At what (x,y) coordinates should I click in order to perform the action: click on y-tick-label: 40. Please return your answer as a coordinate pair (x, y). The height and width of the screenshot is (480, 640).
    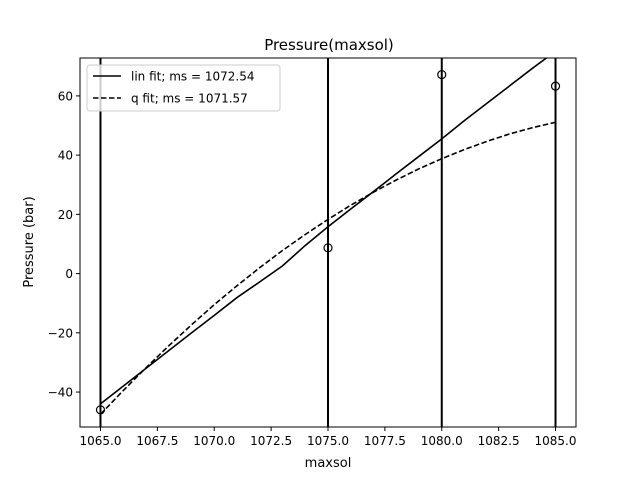
    Looking at the image, I should click on (65, 156).